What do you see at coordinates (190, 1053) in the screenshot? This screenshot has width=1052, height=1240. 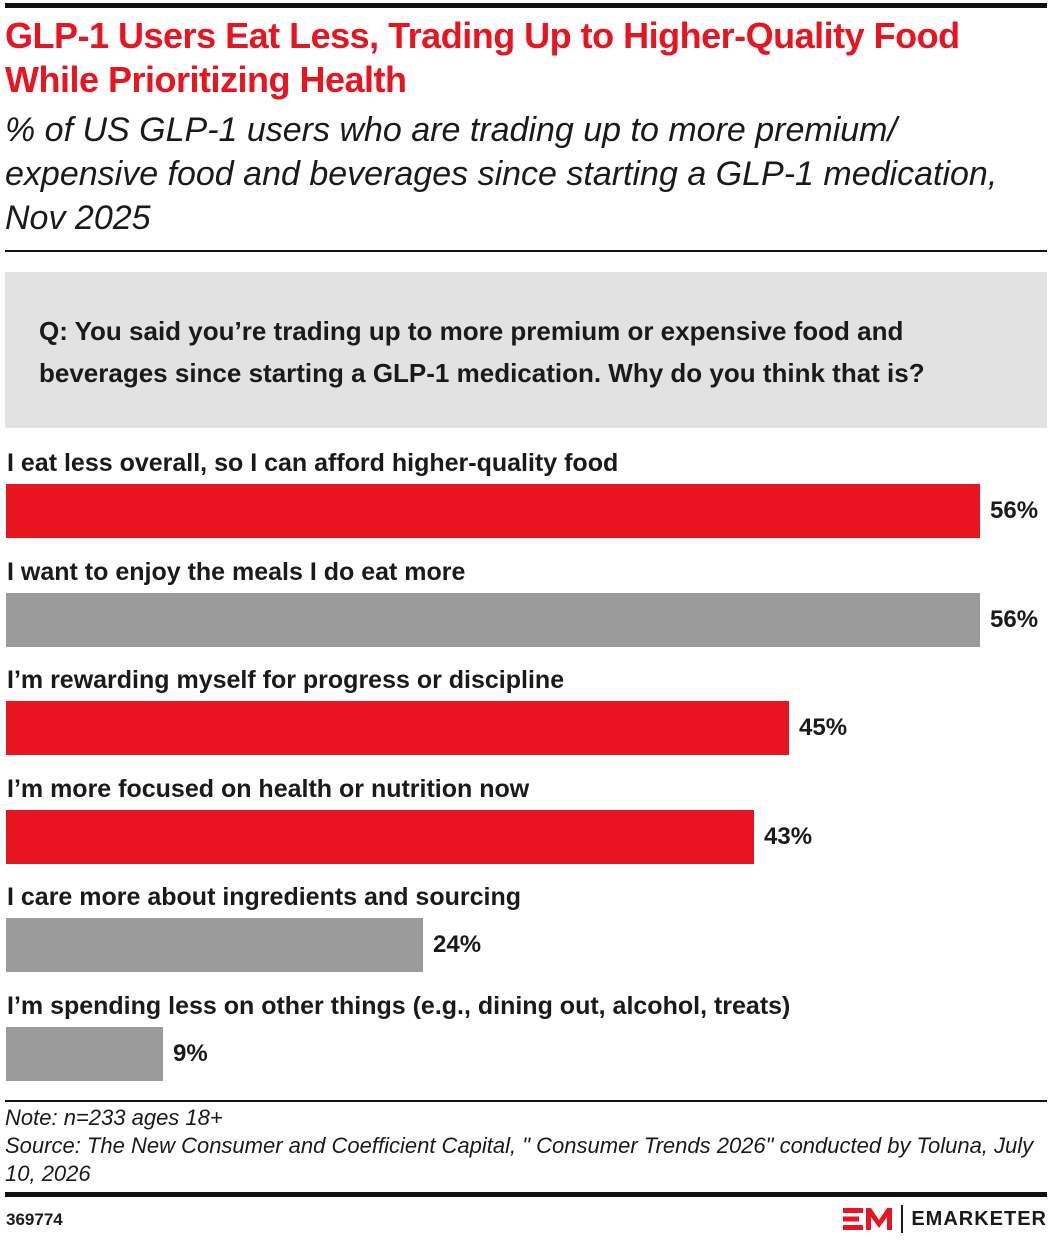 I see `bar-value-label: 9%` at bounding box center [190, 1053].